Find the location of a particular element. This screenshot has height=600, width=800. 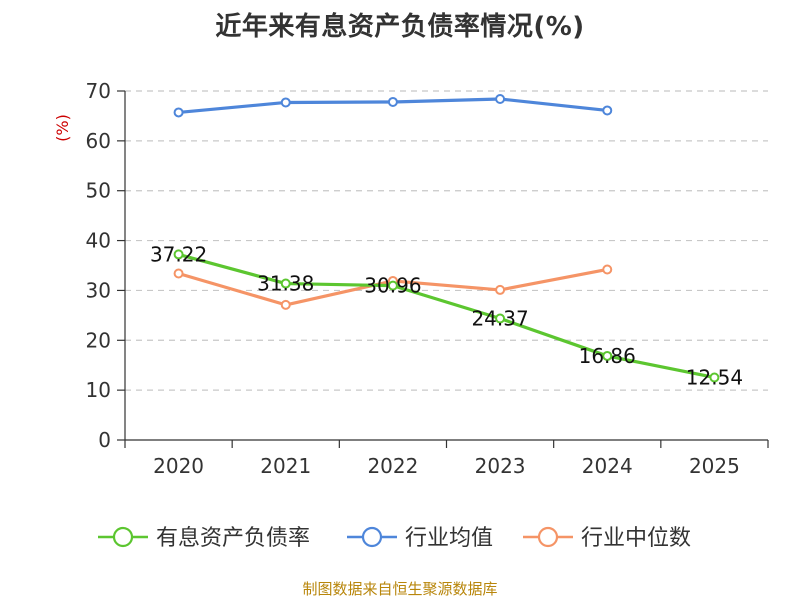

x-tick-label: 2023 is located at coordinates (500, 466).